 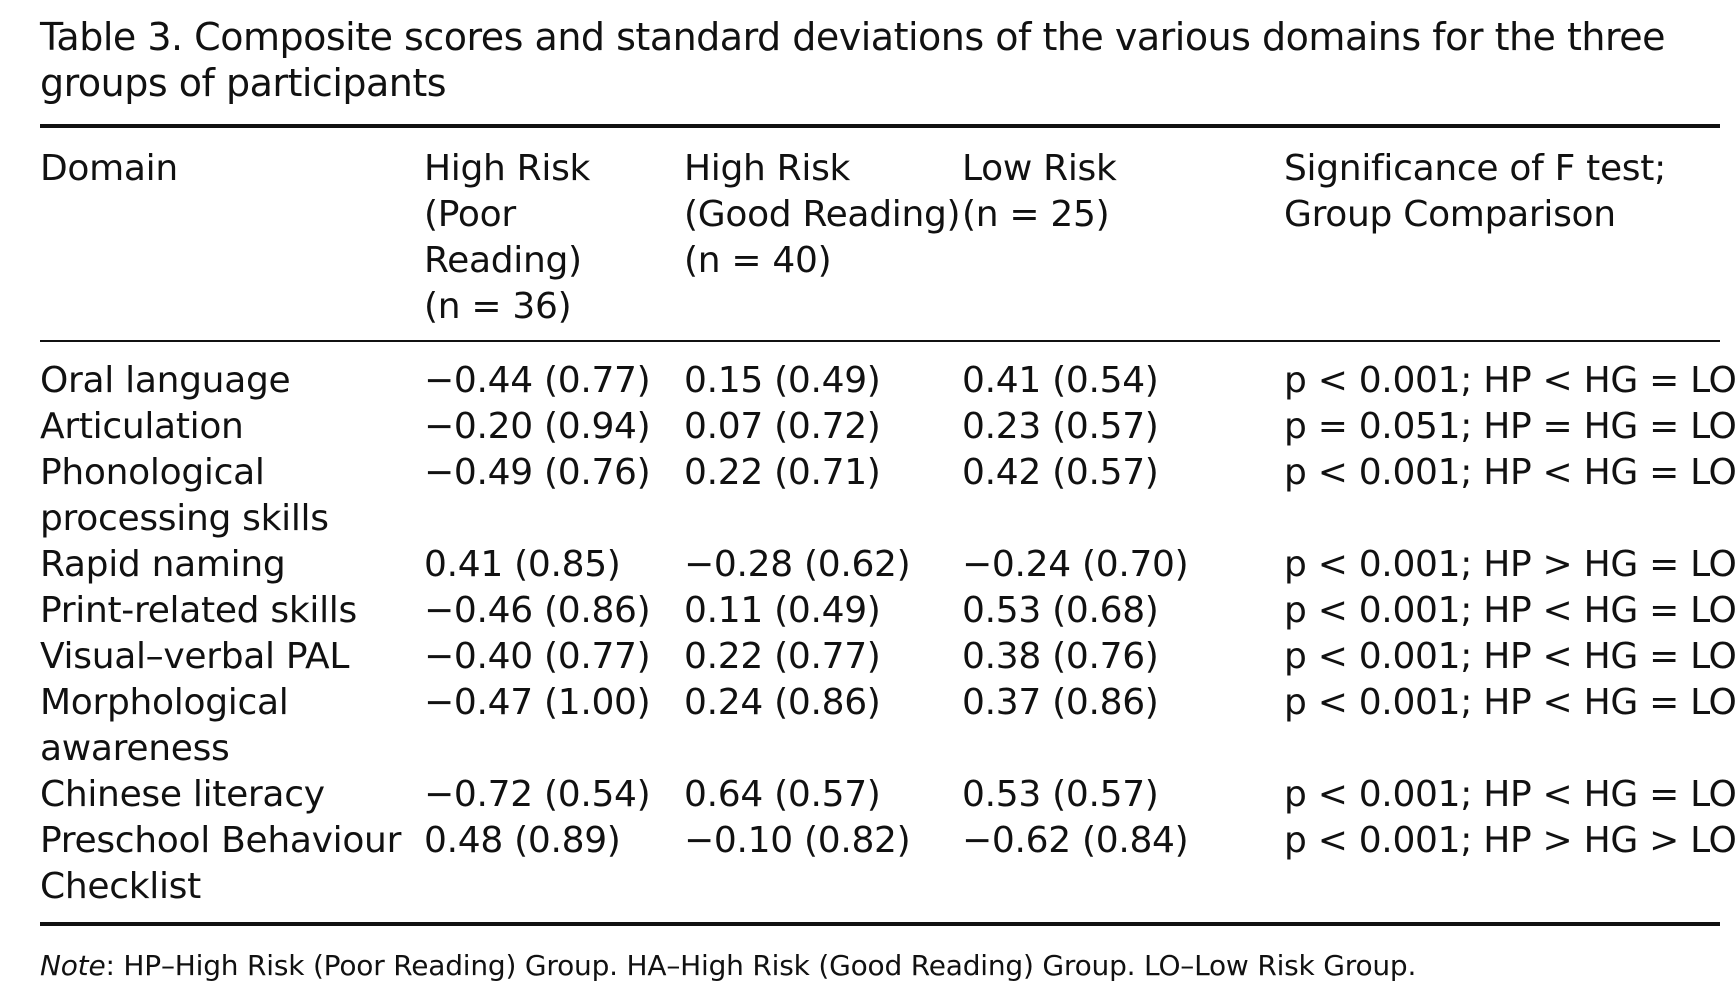 I want to click on row-domain-line: awareness, so click(x=135, y=748).